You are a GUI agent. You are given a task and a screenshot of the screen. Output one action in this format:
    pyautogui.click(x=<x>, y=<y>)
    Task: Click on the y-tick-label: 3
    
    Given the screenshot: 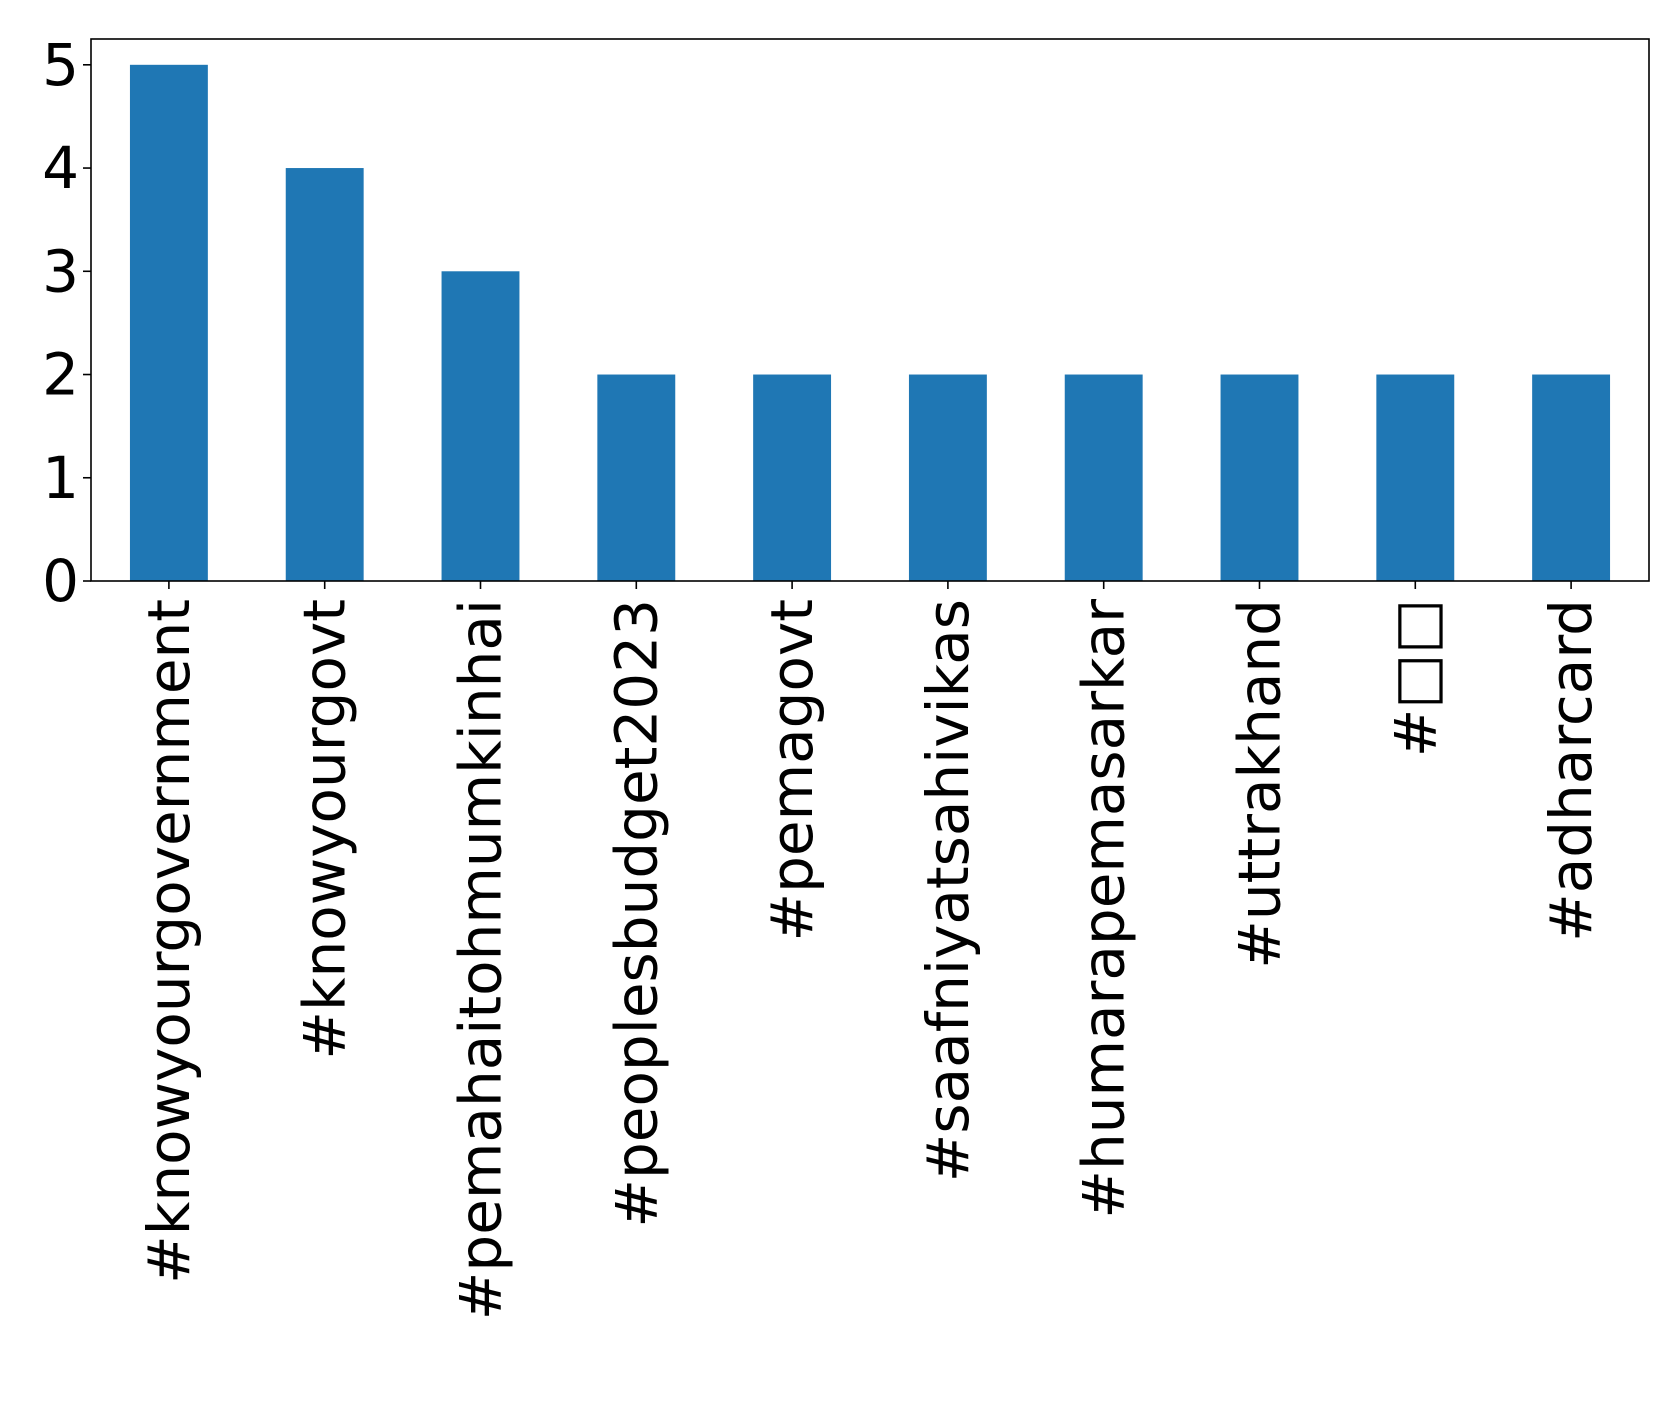 What is the action you would take?
    pyautogui.click(x=60, y=271)
    